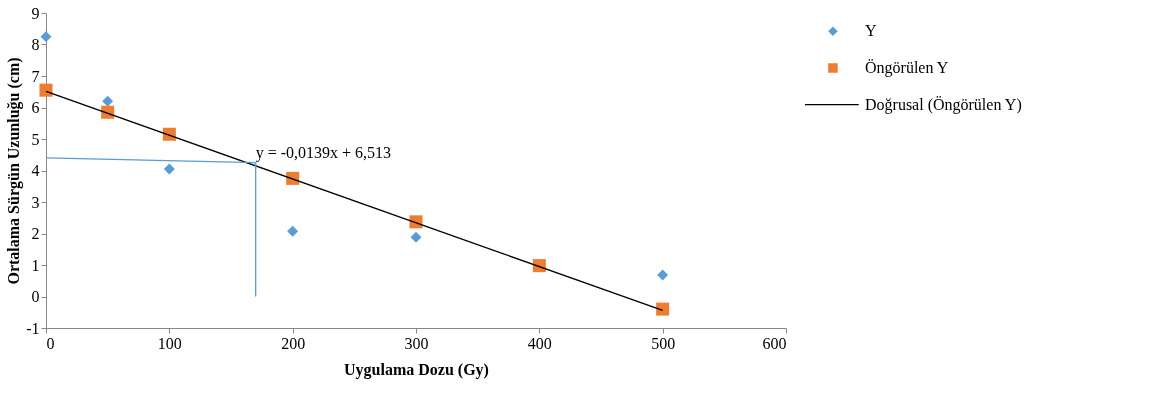 This screenshot has width=1157, height=405. I want to click on x-axis-title: Uygulama Dozu (Gy), so click(416, 369).